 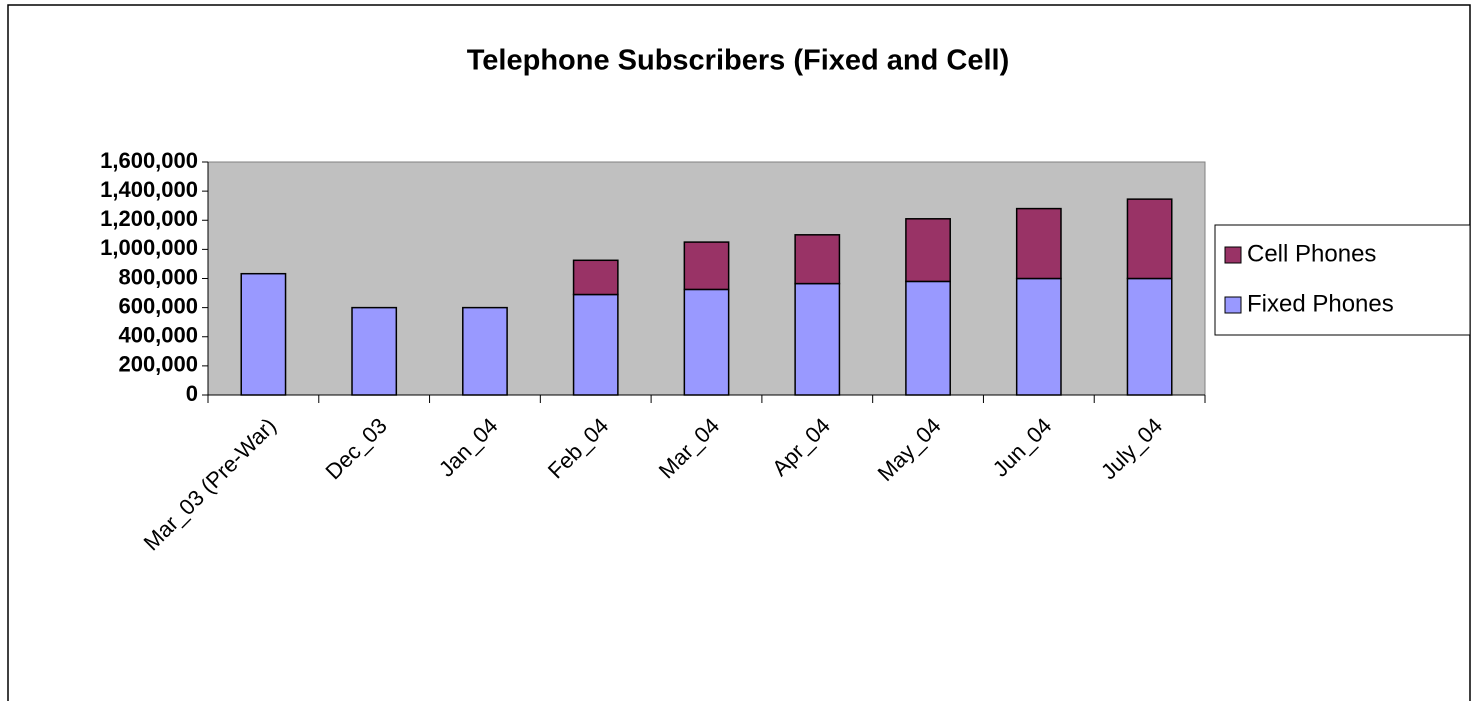 What do you see at coordinates (1311, 253) in the screenshot?
I see `legend-label: Cell Phones` at bounding box center [1311, 253].